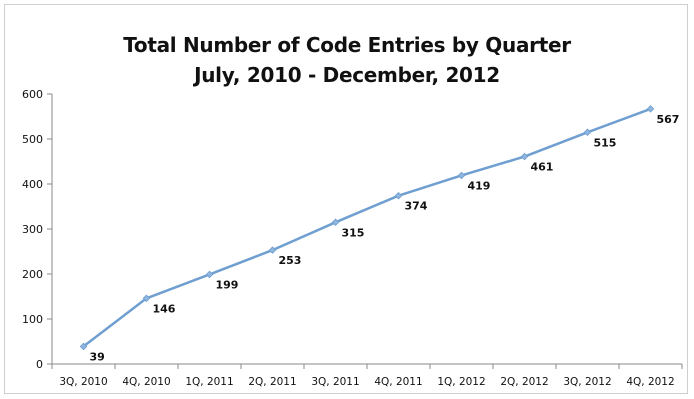 The height and width of the screenshot is (399, 694). What do you see at coordinates (32, 229) in the screenshot?
I see `y-tick-label: 300` at bounding box center [32, 229].